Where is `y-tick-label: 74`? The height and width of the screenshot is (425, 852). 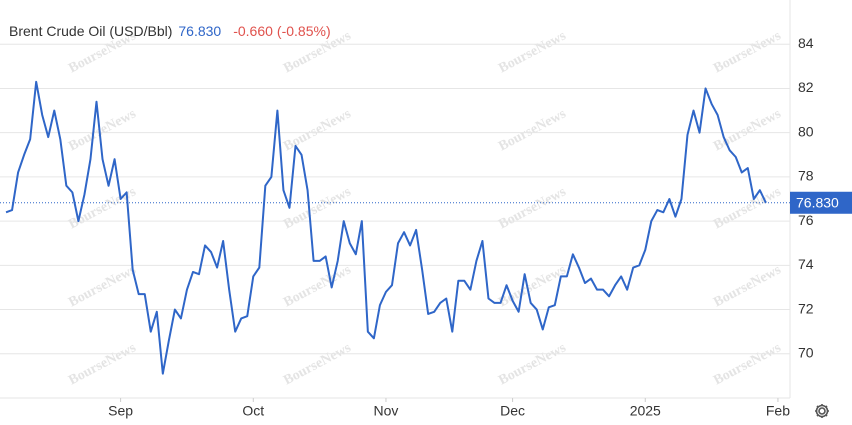
y-tick-label: 74 is located at coordinates (806, 264).